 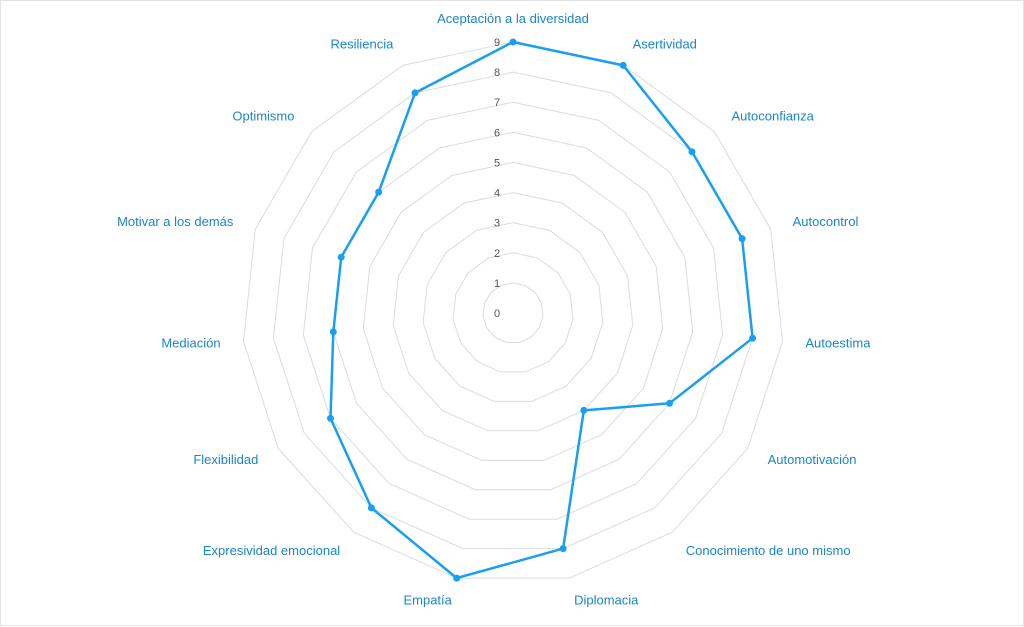 What do you see at coordinates (497, 73) in the screenshot?
I see `tick-label: 8` at bounding box center [497, 73].